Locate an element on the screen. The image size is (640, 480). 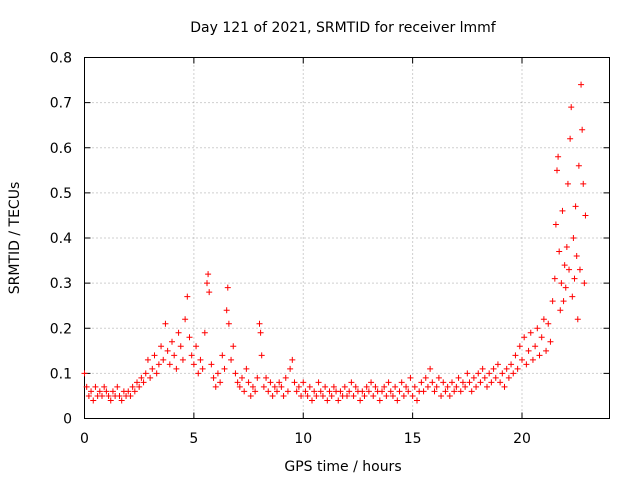
y-tick-label: 0.1 is located at coordinates (61, 374).